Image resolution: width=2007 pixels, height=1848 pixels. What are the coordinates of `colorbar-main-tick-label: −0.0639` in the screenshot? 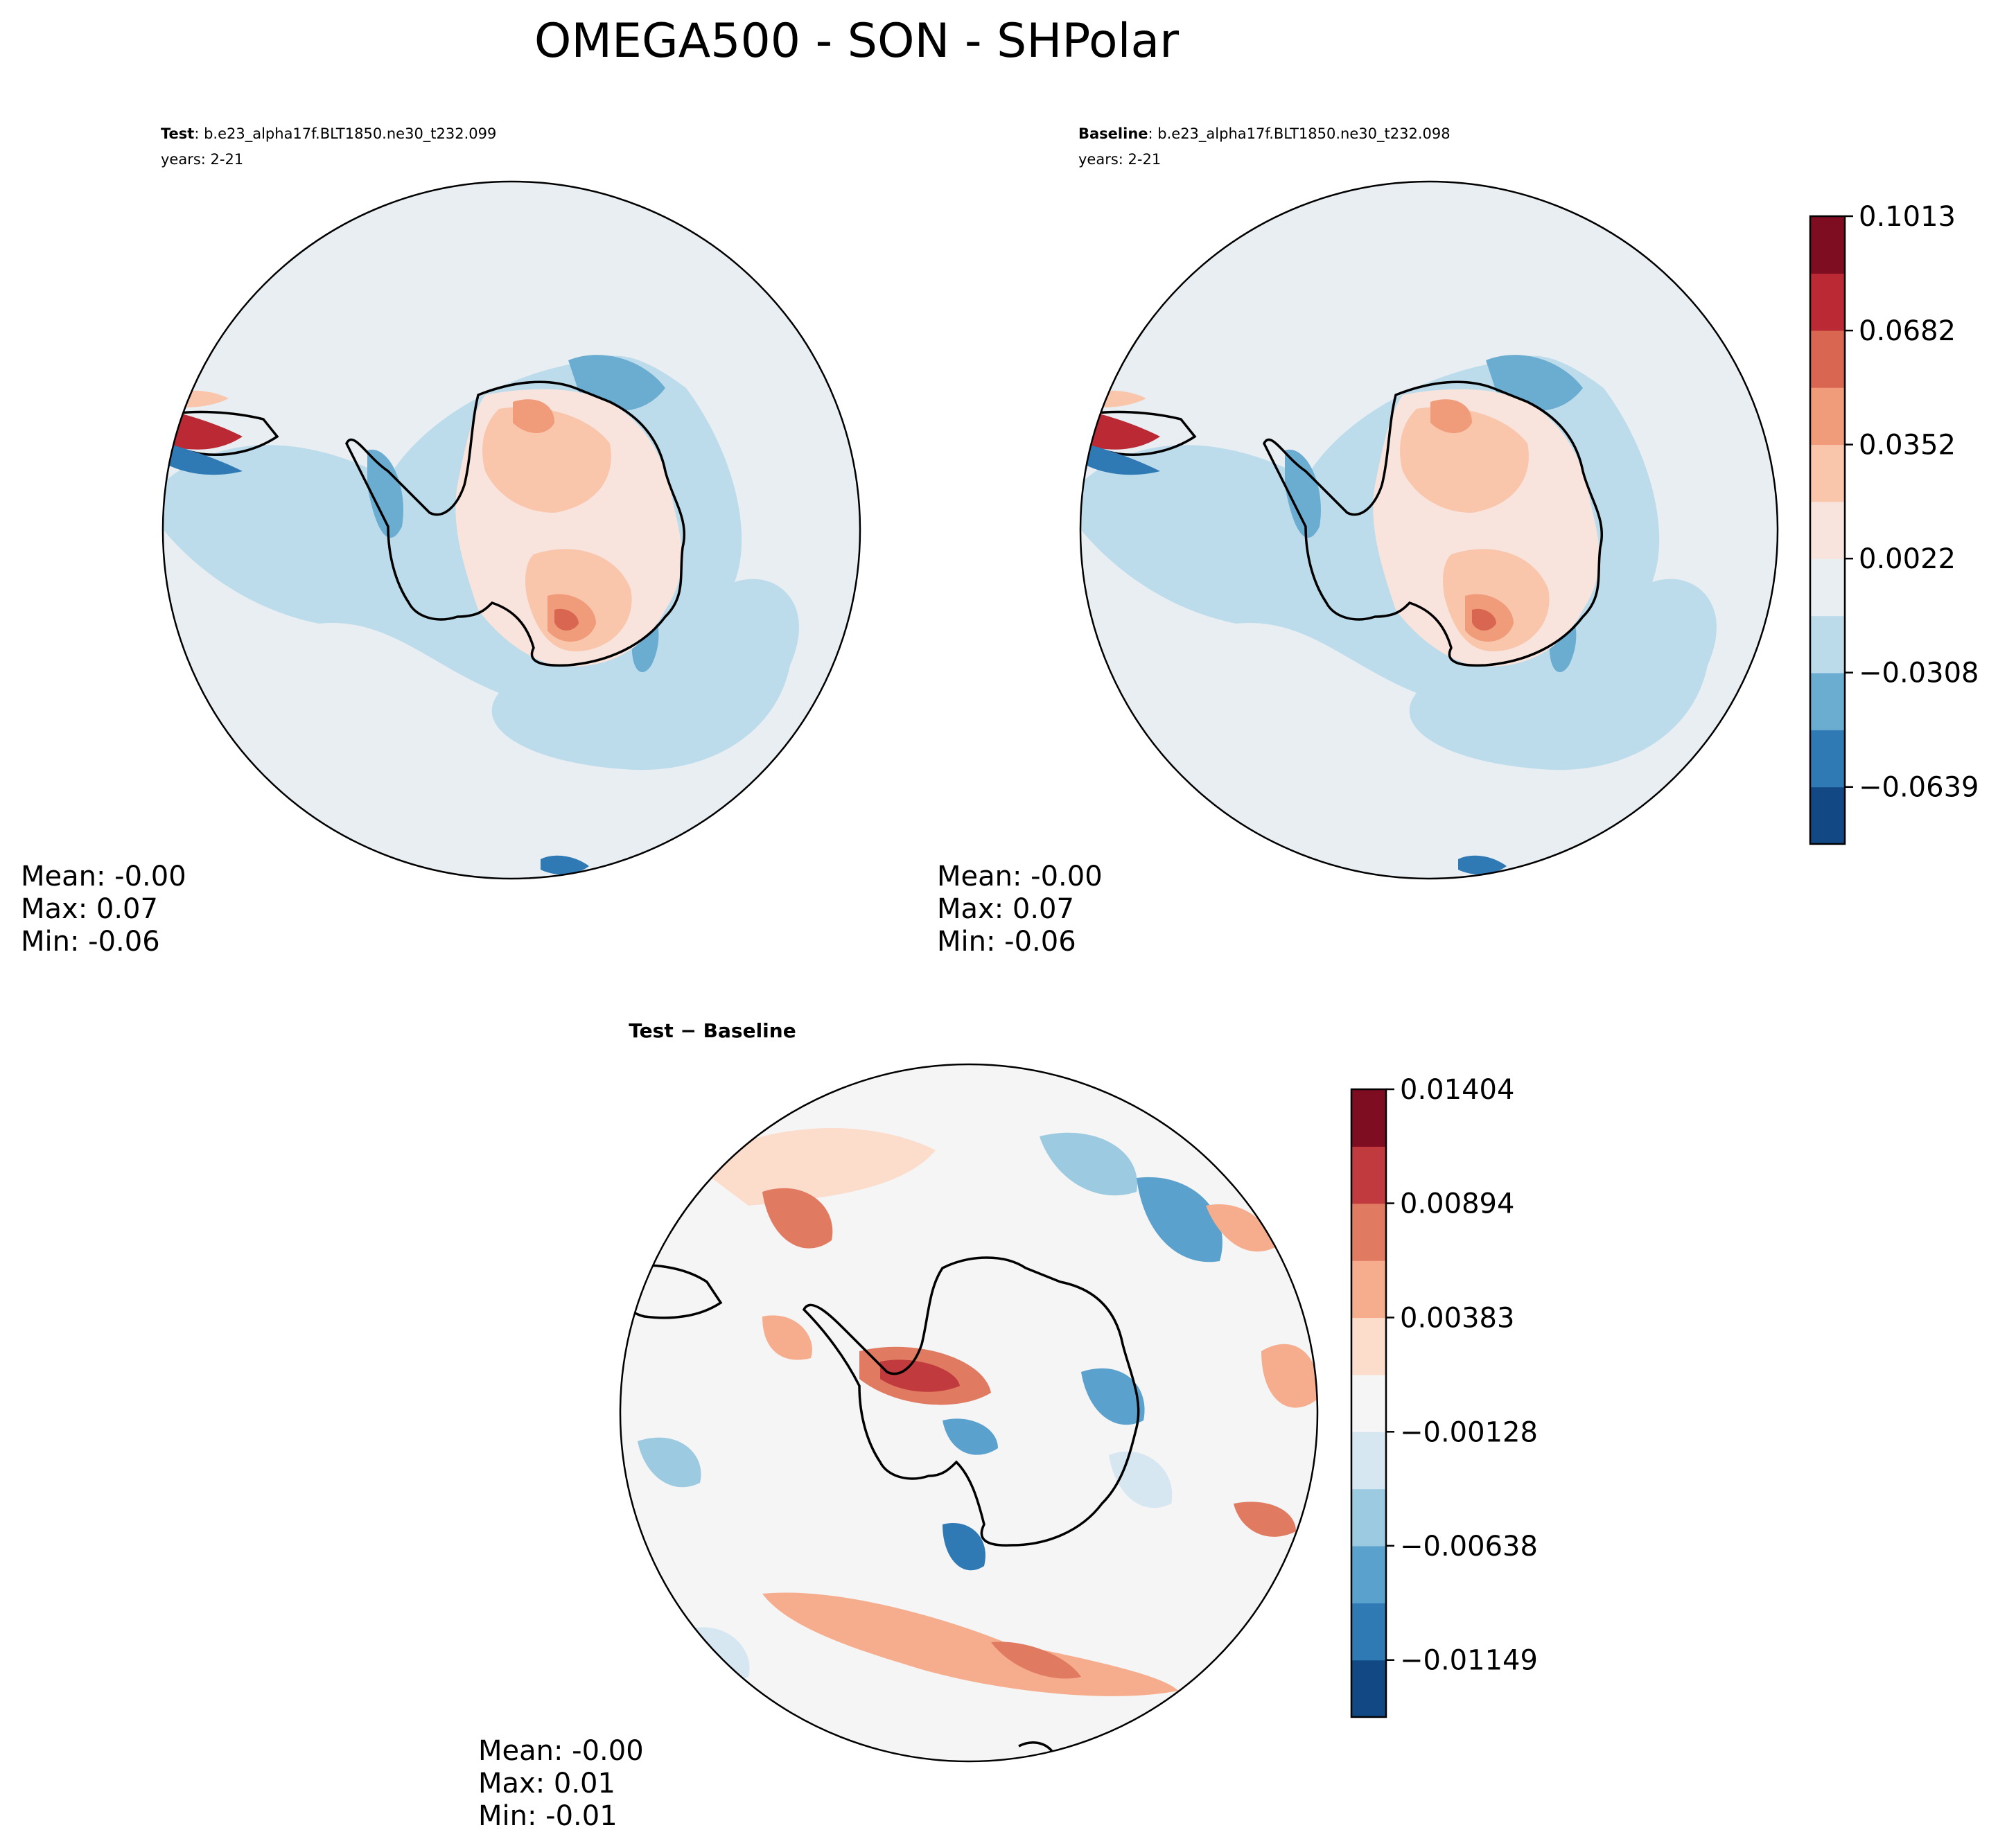 It's located at (1919, 788).